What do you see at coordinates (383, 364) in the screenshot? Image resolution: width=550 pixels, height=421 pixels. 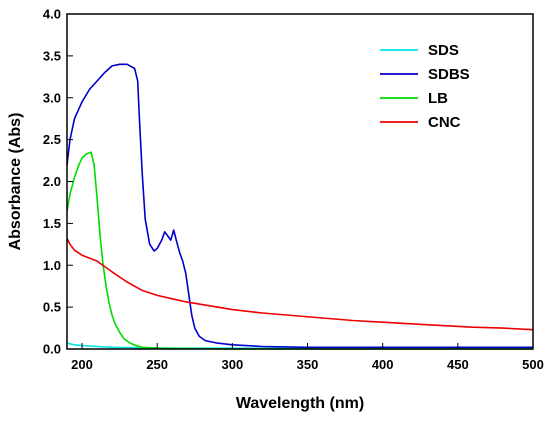 I see `x-tick-label: 400` at bounding box center [383, 364].